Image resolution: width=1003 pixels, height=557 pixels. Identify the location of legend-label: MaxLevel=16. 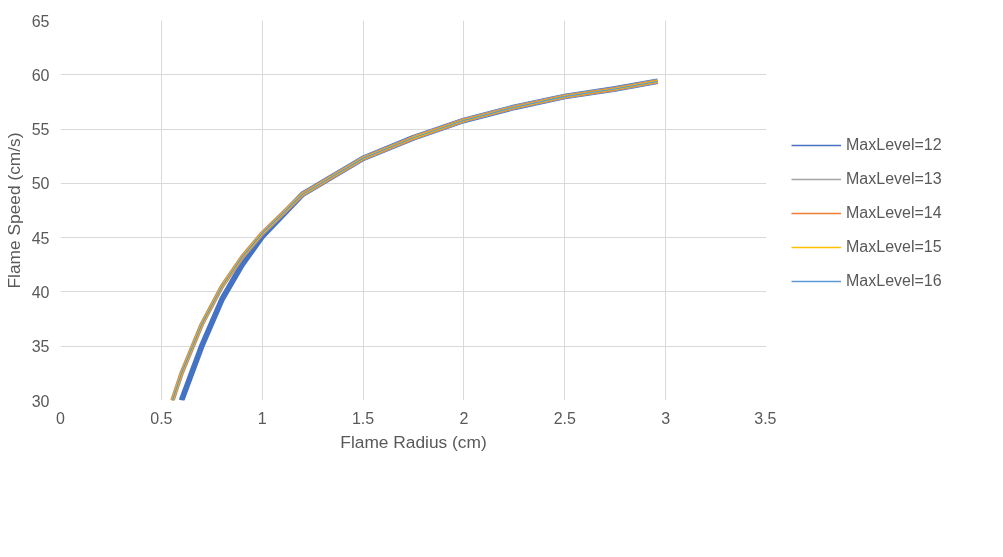
(894, 281).